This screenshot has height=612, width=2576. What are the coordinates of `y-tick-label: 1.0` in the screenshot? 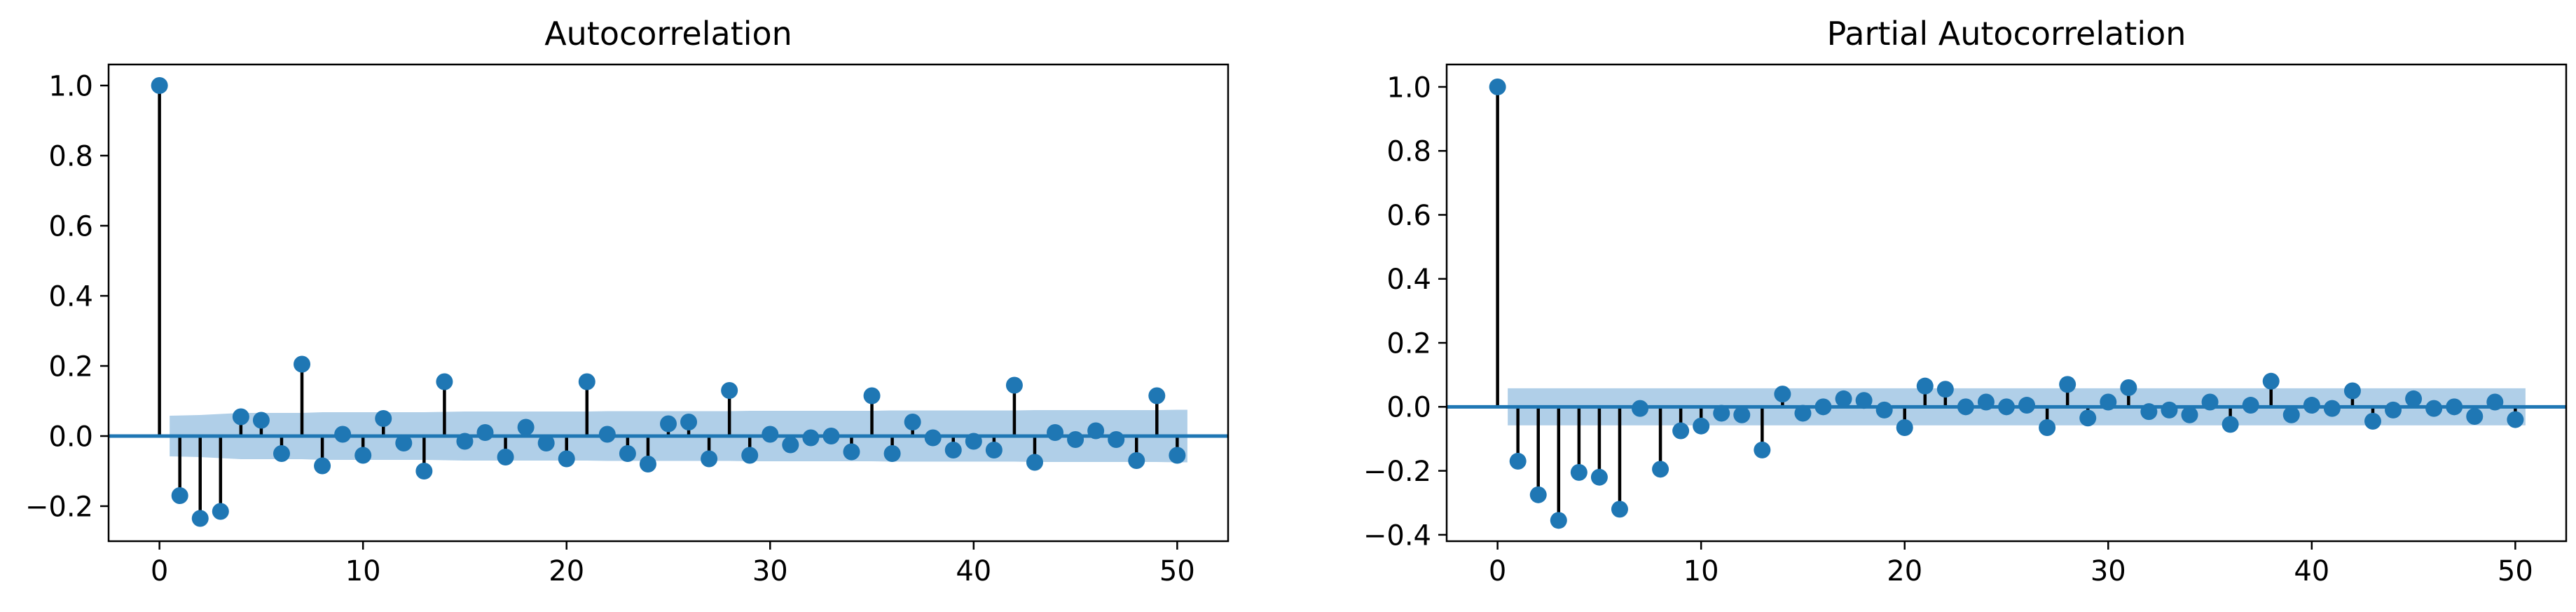 It's located at (70, 86).